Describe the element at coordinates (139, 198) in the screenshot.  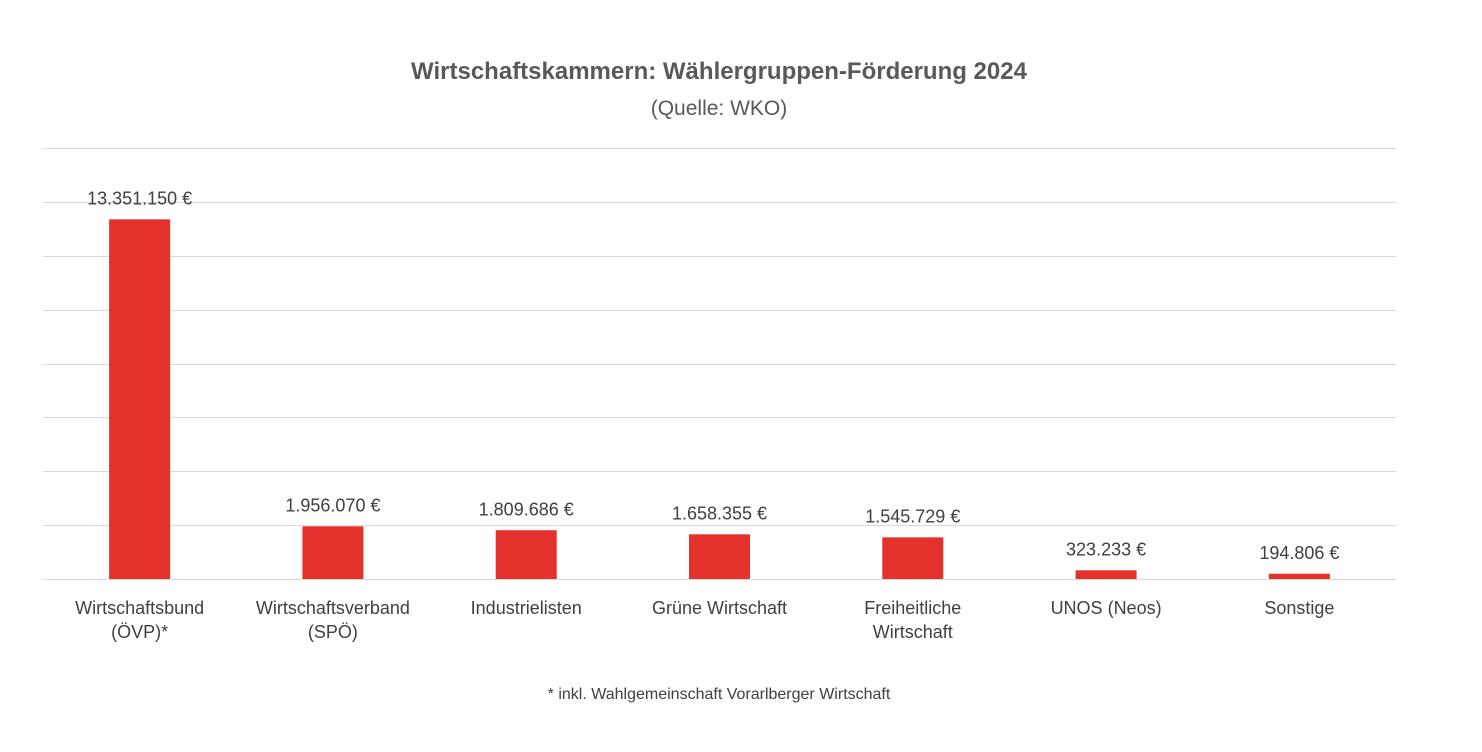
I see `data-label: 13.351.150 €` at that location.